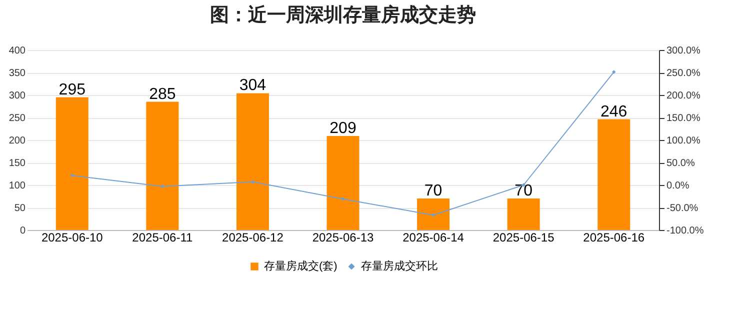 This screenshot has height=312, width=740. I want to click on y-tick-label: 100, so click(17, 186).